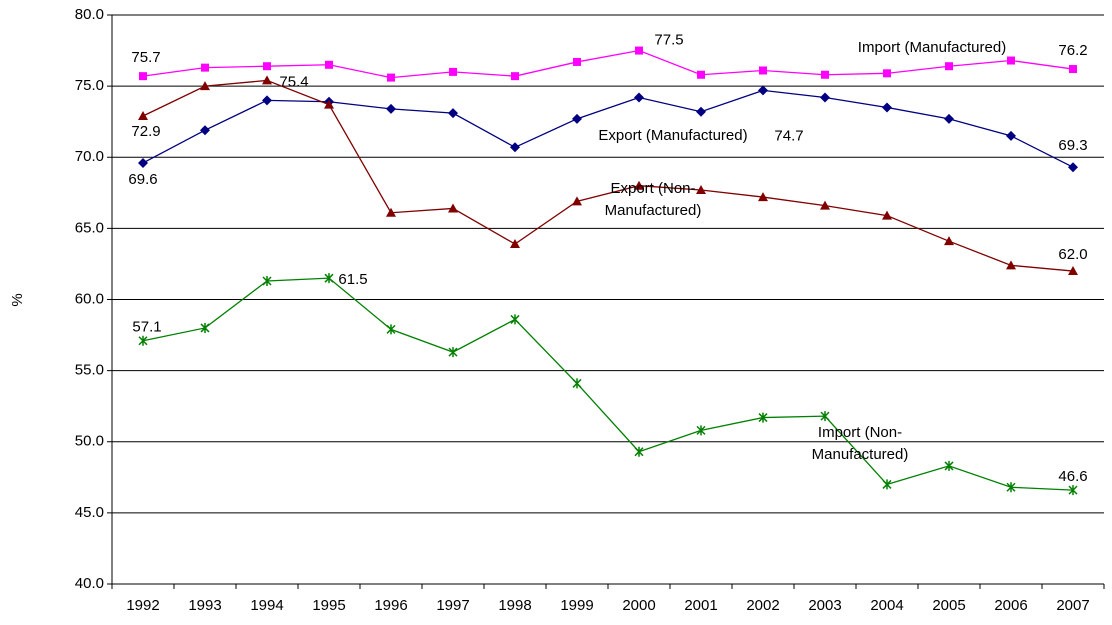 The image size is (1112, 625). What do you see at coordinates (89, 512) in the screenshot?
I see `y-tick-label: 45.0` at bounding box center [89, 512].